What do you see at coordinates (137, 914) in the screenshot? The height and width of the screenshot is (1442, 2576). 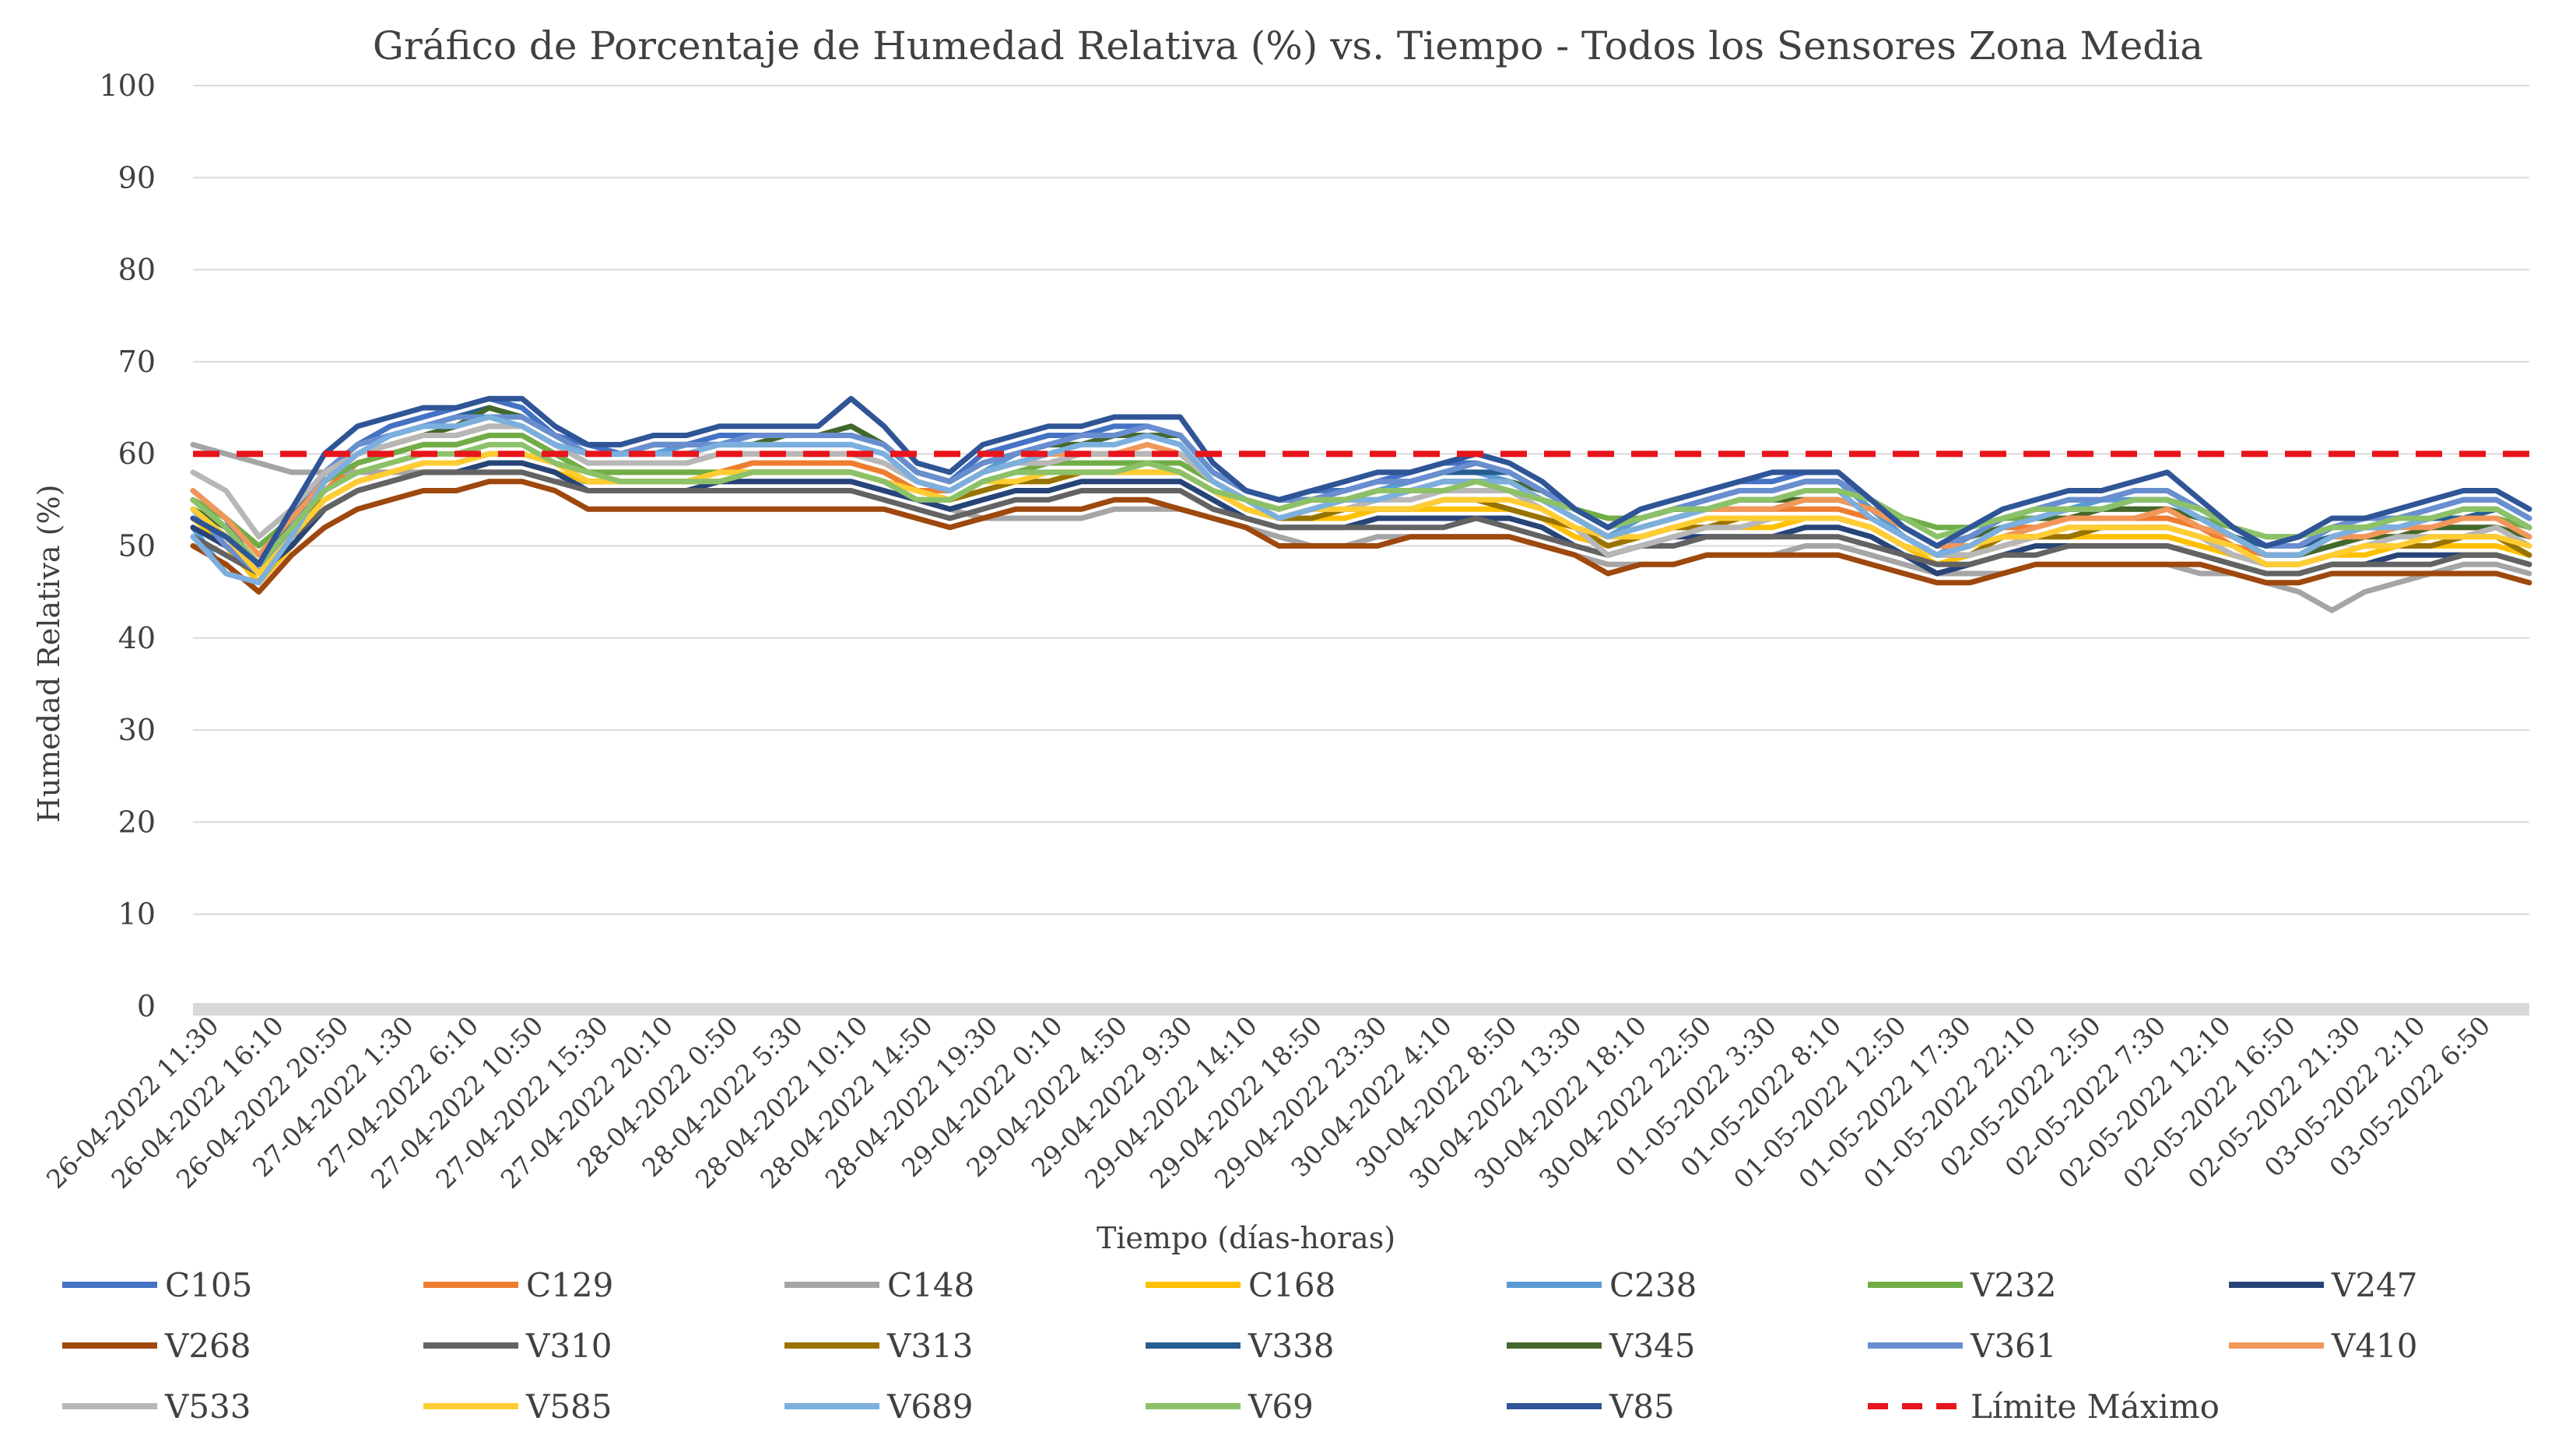 I see `y-tick-label: 10` at bounding box center [137, 914].